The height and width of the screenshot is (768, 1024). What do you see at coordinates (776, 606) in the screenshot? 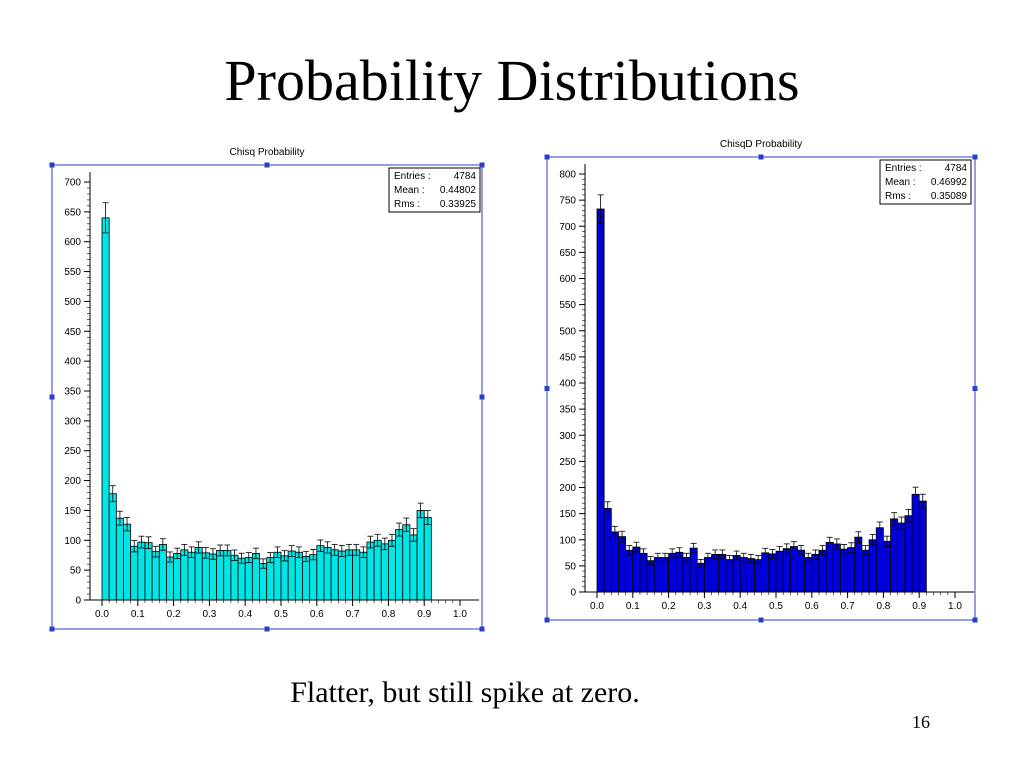
I see `chisqd-x-tick-label: 0.5` at bounding box center [776, 606].